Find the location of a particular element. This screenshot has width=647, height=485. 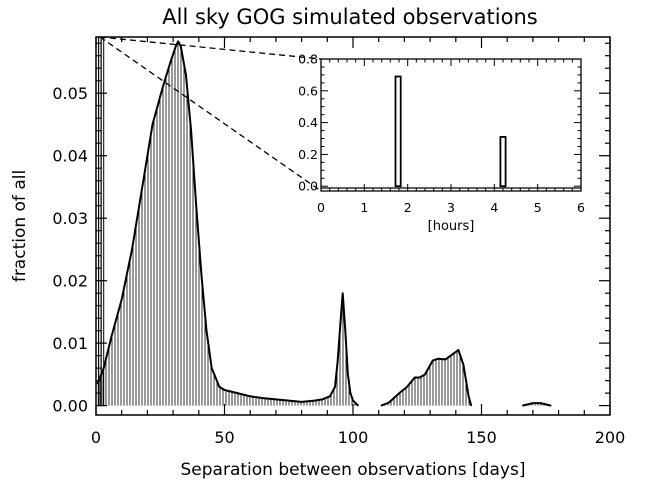

inset-y-tick-label: 0.2 is located at coordinates (308, 154).